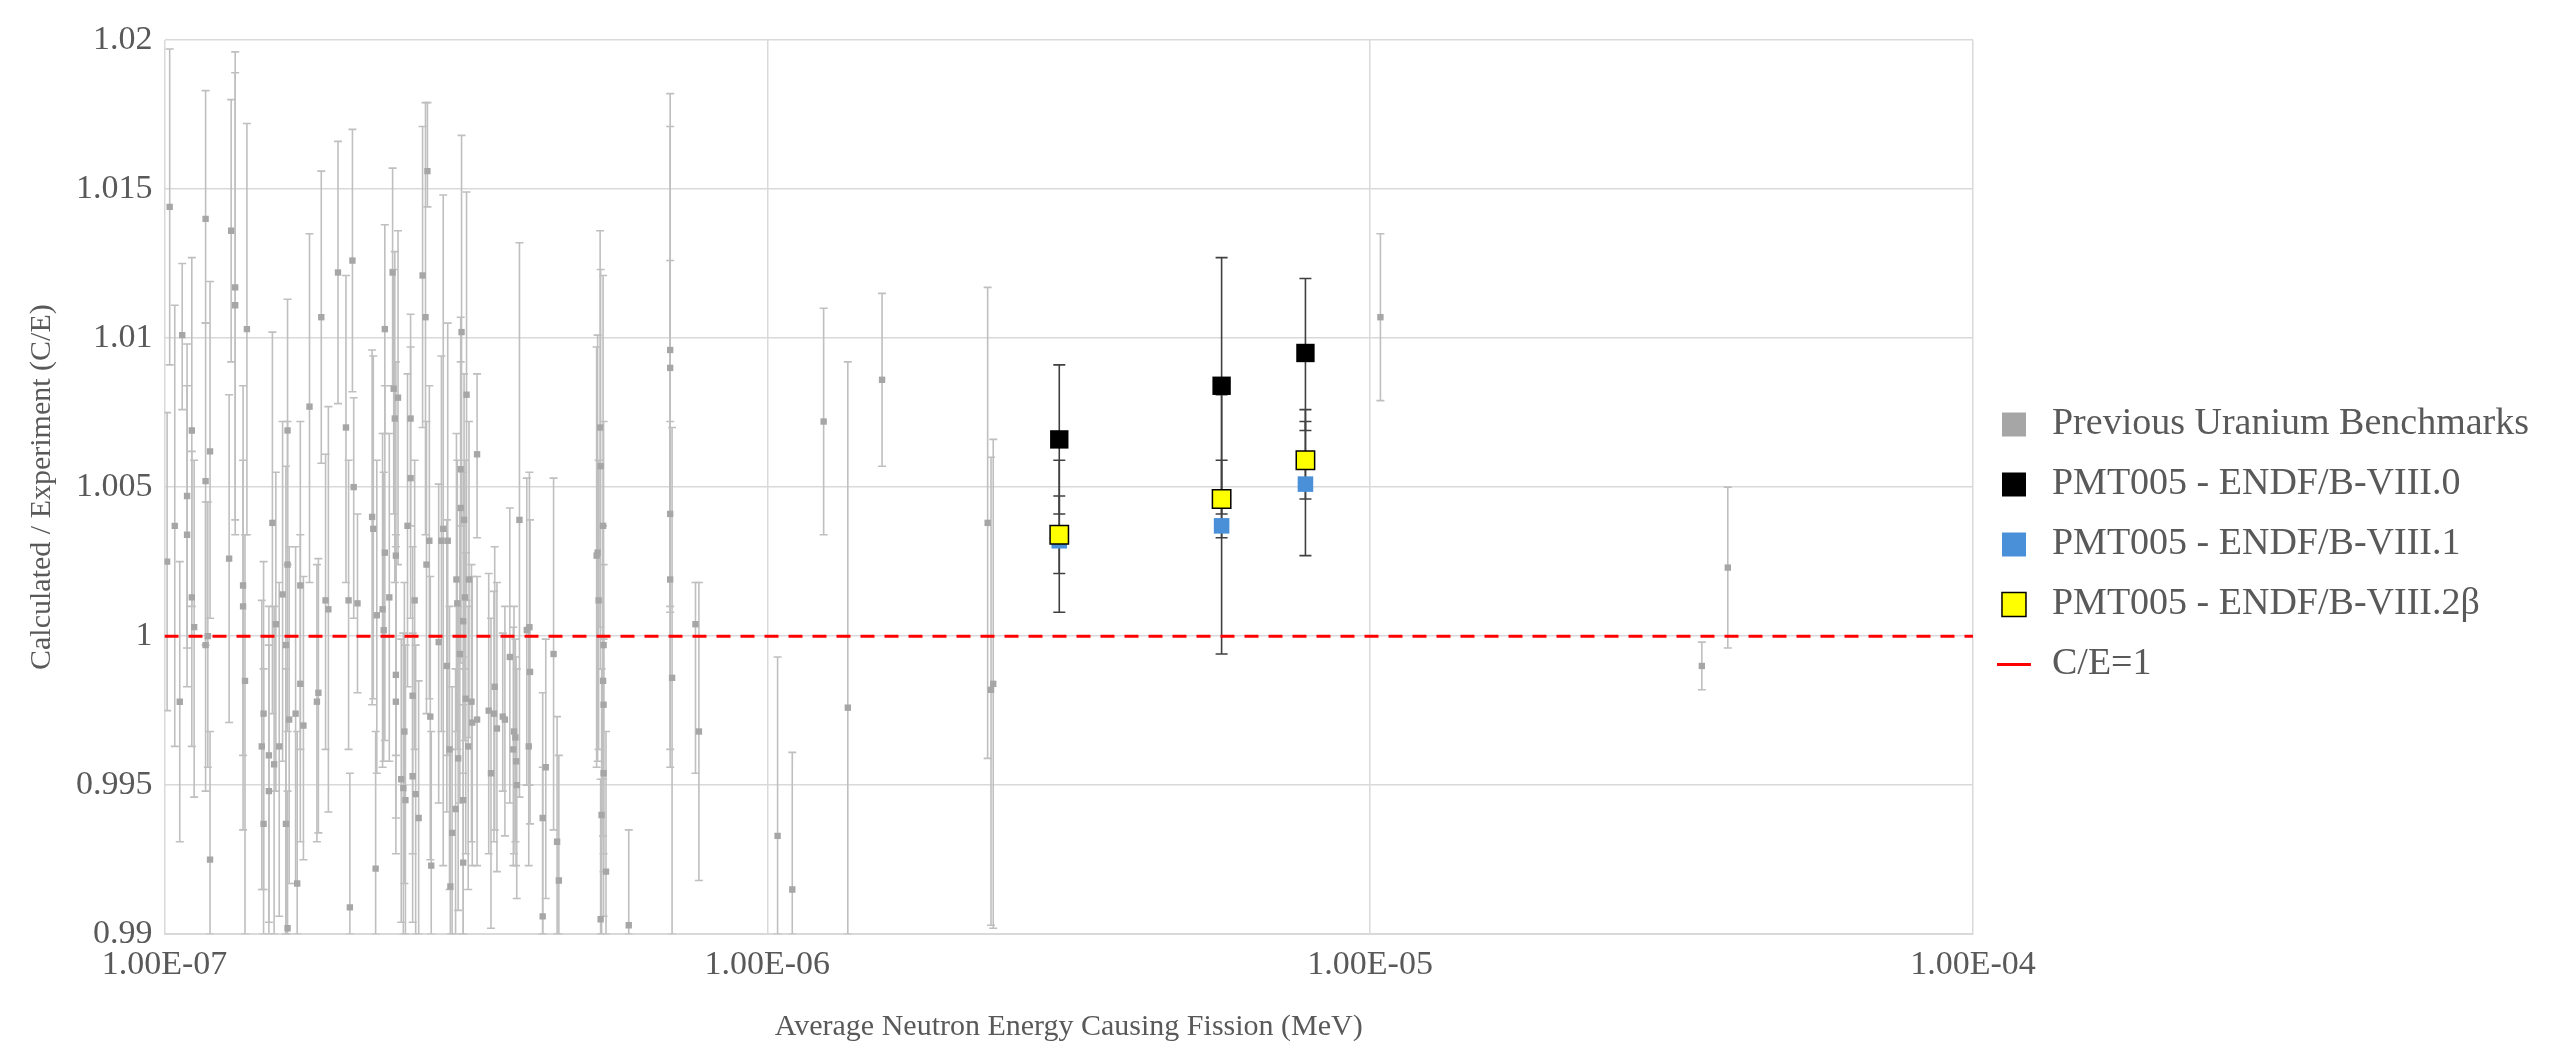  Describe the element at coordinates (114, 783) in the screenshot. I see `y-tick-label: 0.995` at that location.